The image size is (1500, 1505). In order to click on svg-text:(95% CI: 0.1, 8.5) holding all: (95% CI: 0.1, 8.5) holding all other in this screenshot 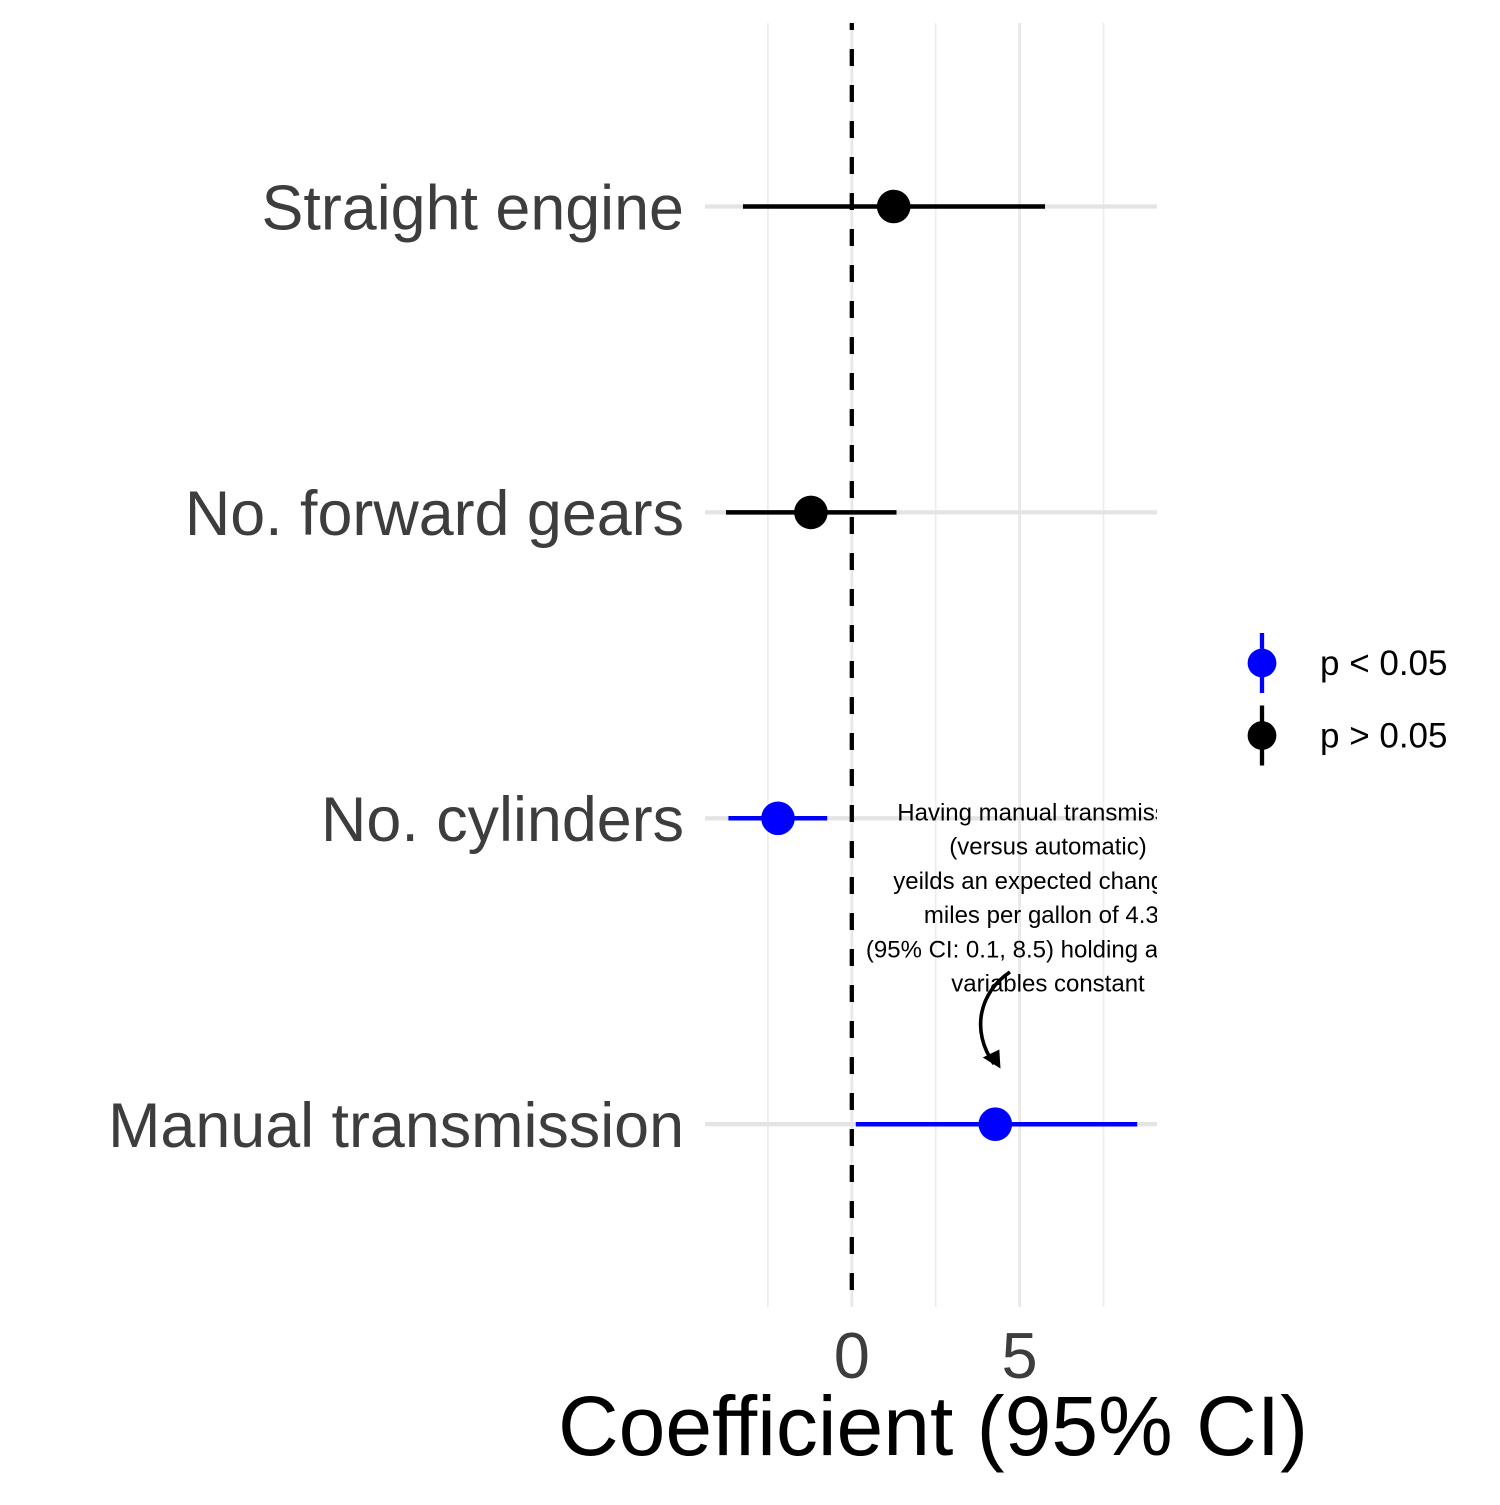, I will do `click(1048, 949)`.